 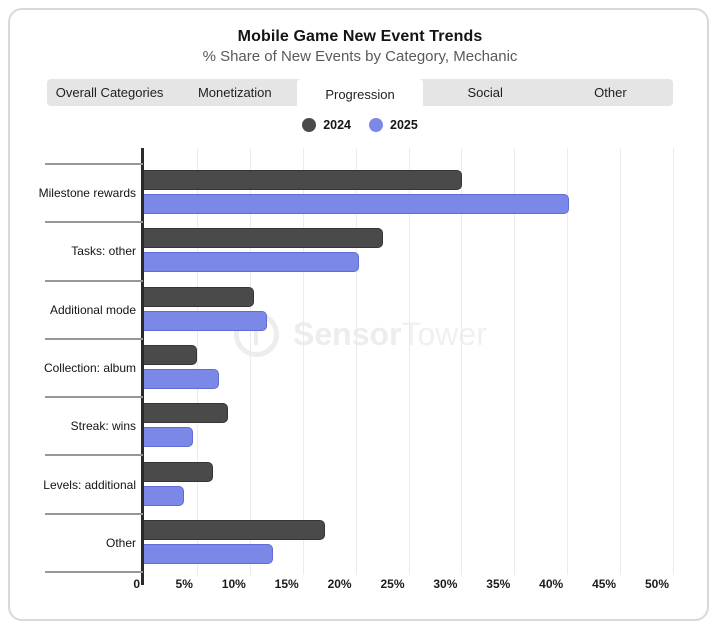 What do you see at coordinates (94, 308) in the screenshot?
I see `category-label-additional-mode: Additional mode` at bounding box center [94, 308].